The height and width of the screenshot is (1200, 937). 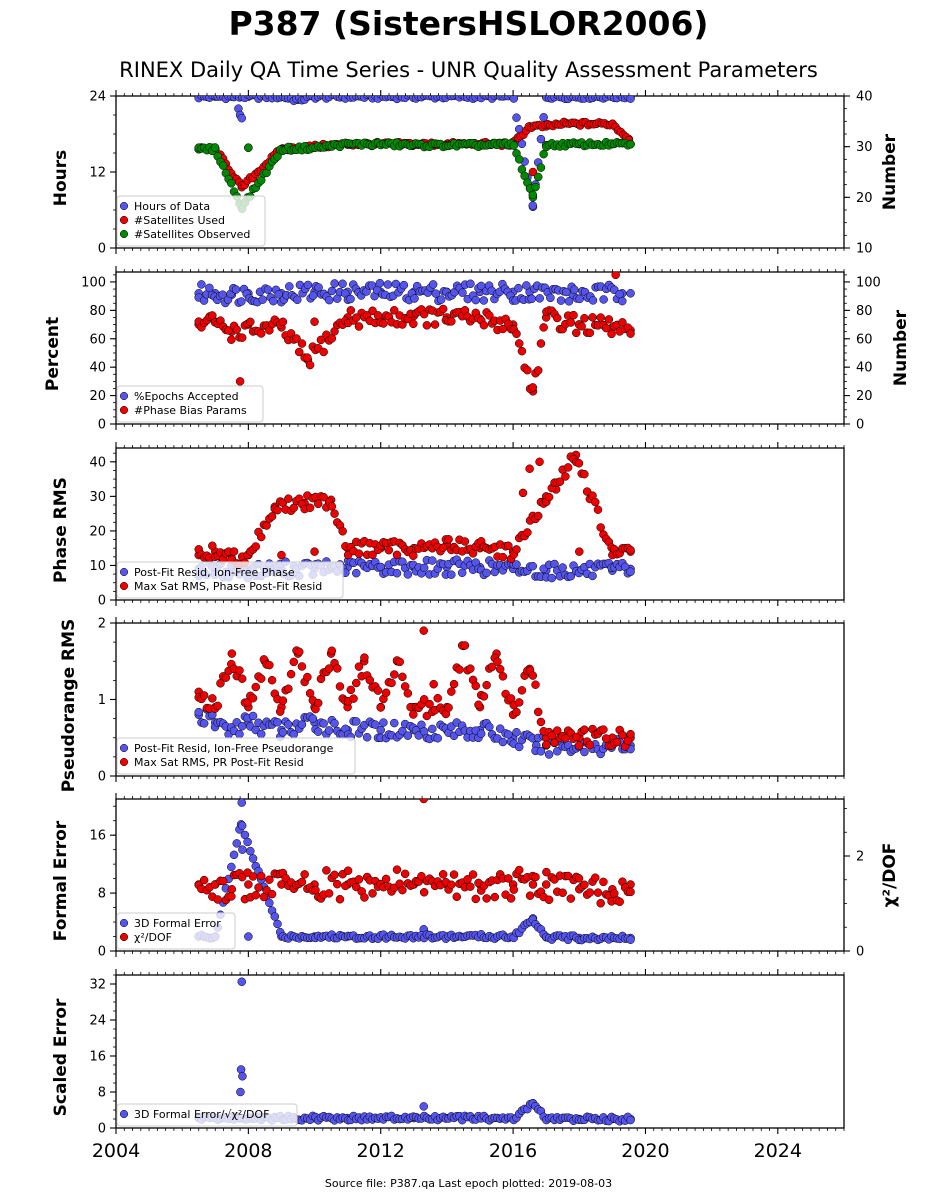 What do you see at coordinates (228, 586) in the screenshot?
I see `legend-label: Max Sat RMS, Phase Post-Fit Resid` at bounding box center [228, 586].